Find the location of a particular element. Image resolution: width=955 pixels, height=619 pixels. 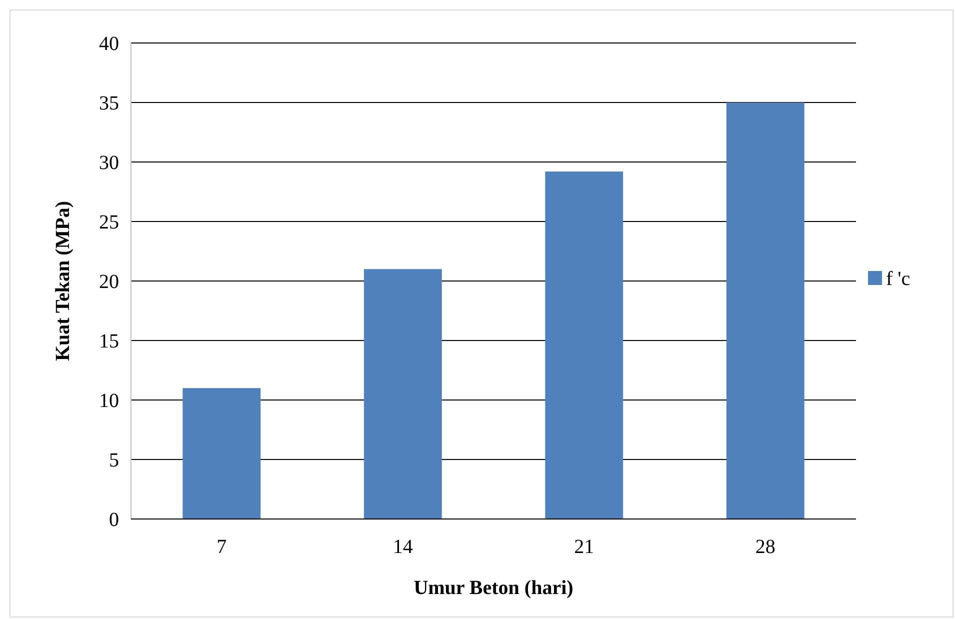

y-tick-label: 15 is located at coordinates (109, 341).